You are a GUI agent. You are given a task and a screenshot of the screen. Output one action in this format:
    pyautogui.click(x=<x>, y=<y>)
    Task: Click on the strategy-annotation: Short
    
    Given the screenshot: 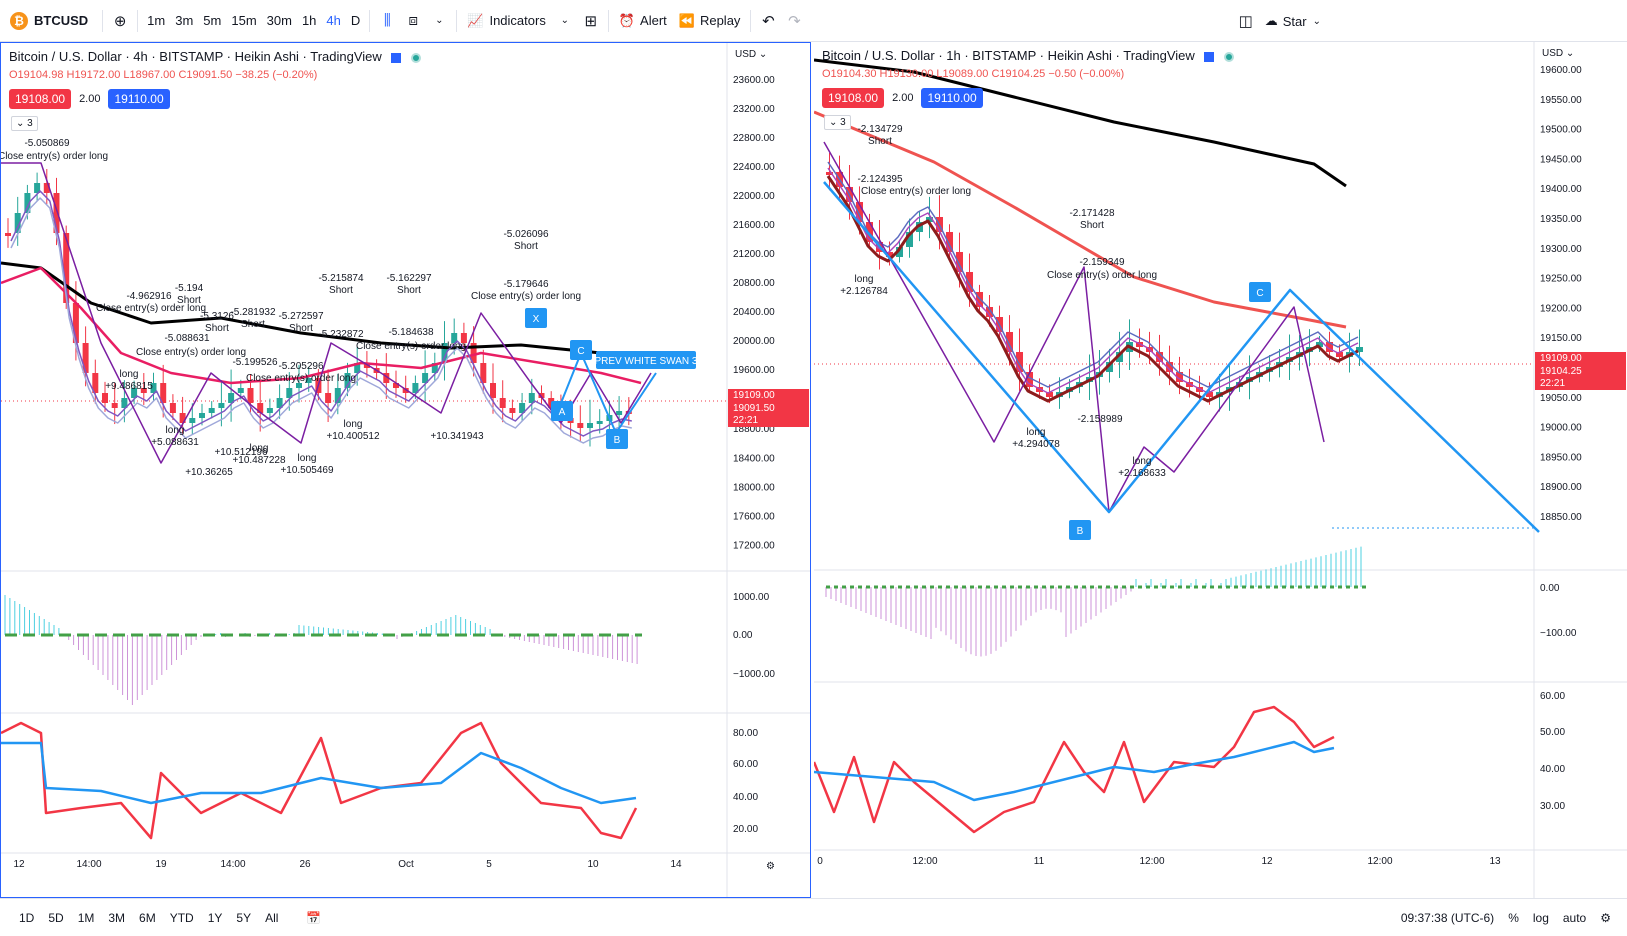 What is the action you would take?
    pyautogui.click(x=217, y=328)
    